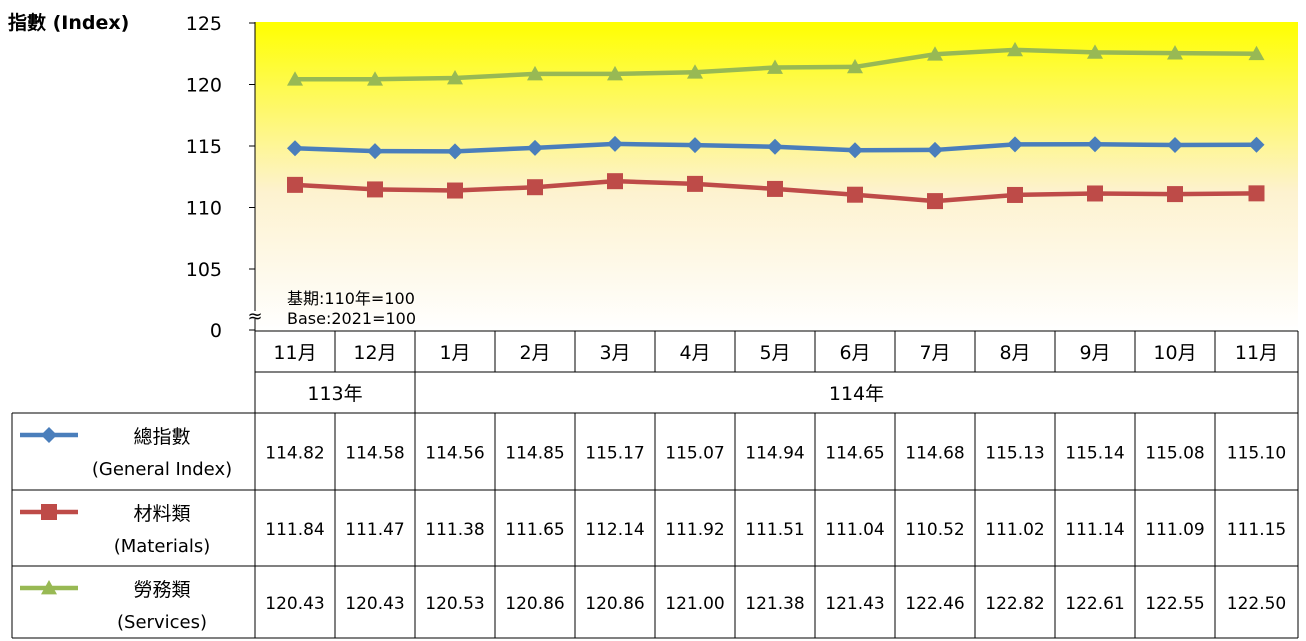 This screenshot has height=641, width=1306. What do you see at coordinates (1094, 454) in the screenshot?
I see `data-value-cell: 115.14` at bounding box center [1094, 454].